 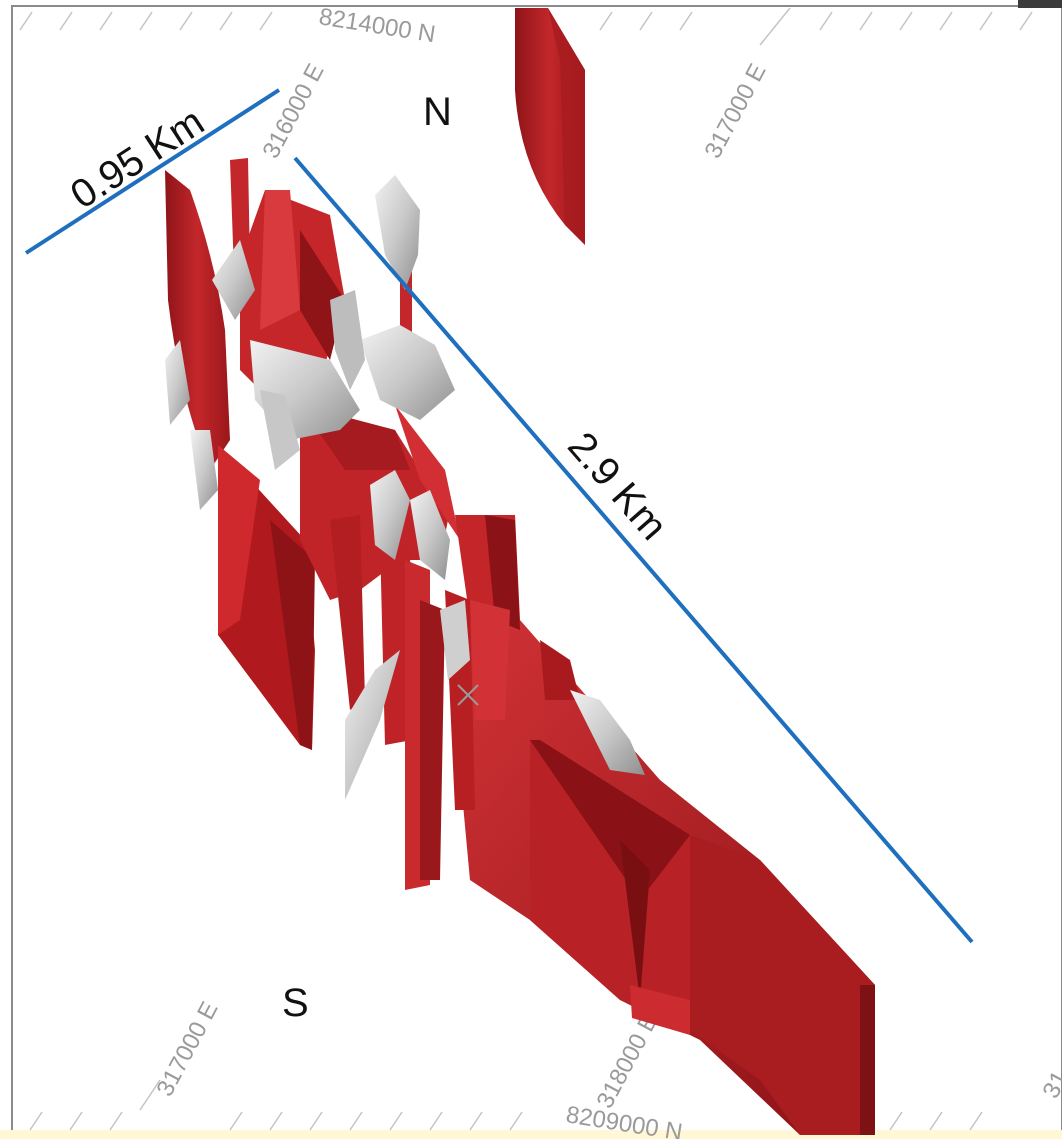 What do you see at coordinates (1040, 4) in the screenshot?
I see `window-edge` at bounding box center [1040, 4].